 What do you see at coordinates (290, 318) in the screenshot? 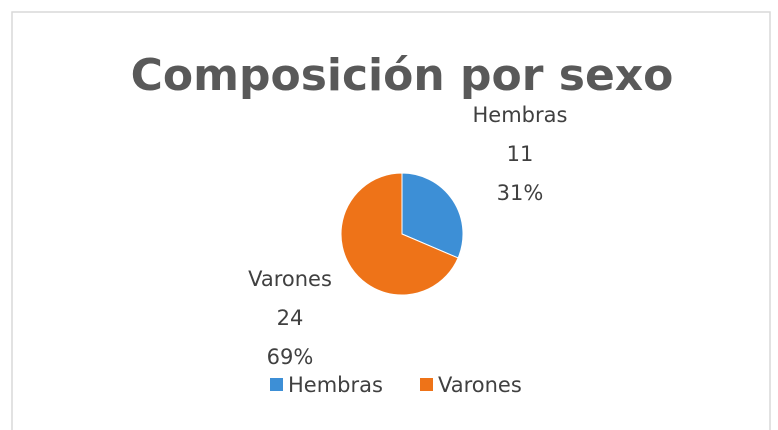
I see `data-label-value: 24` at bounding box center [290, 318].